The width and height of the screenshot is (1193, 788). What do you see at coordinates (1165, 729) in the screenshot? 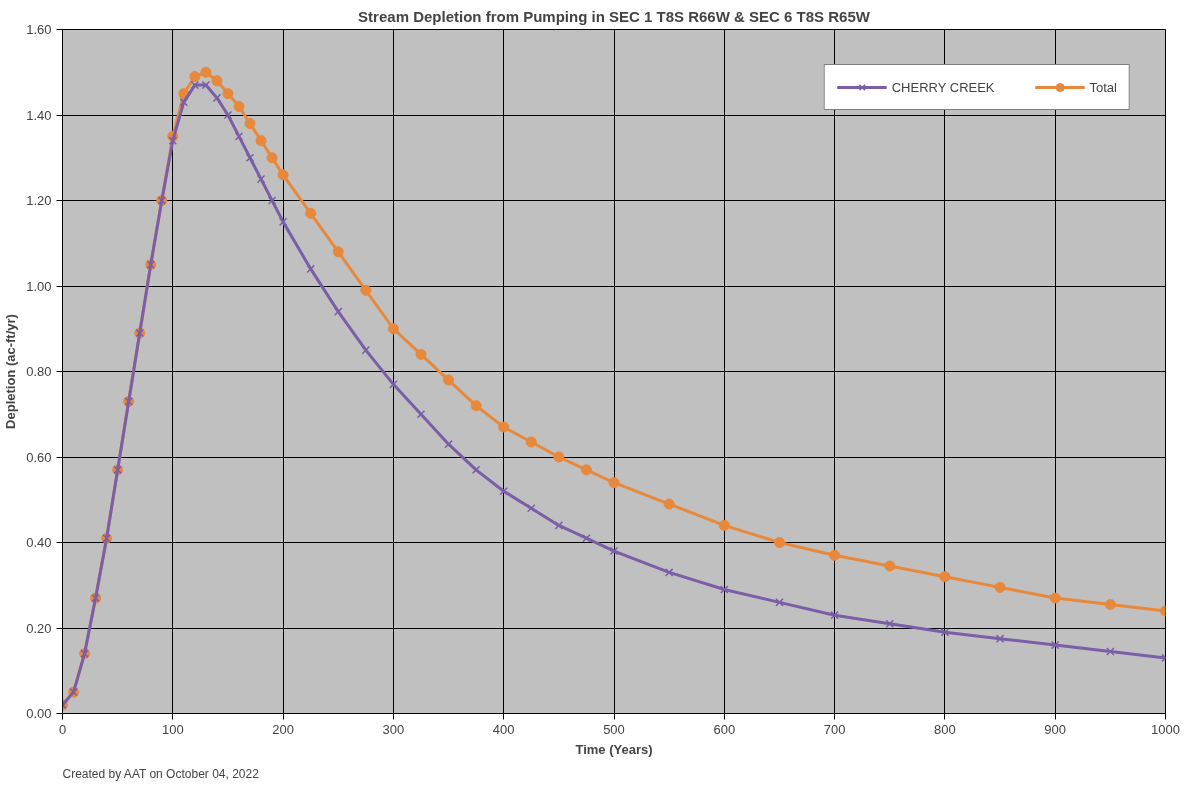
I see `x-tick-label: 1000` at bounding box center [1165, 729].